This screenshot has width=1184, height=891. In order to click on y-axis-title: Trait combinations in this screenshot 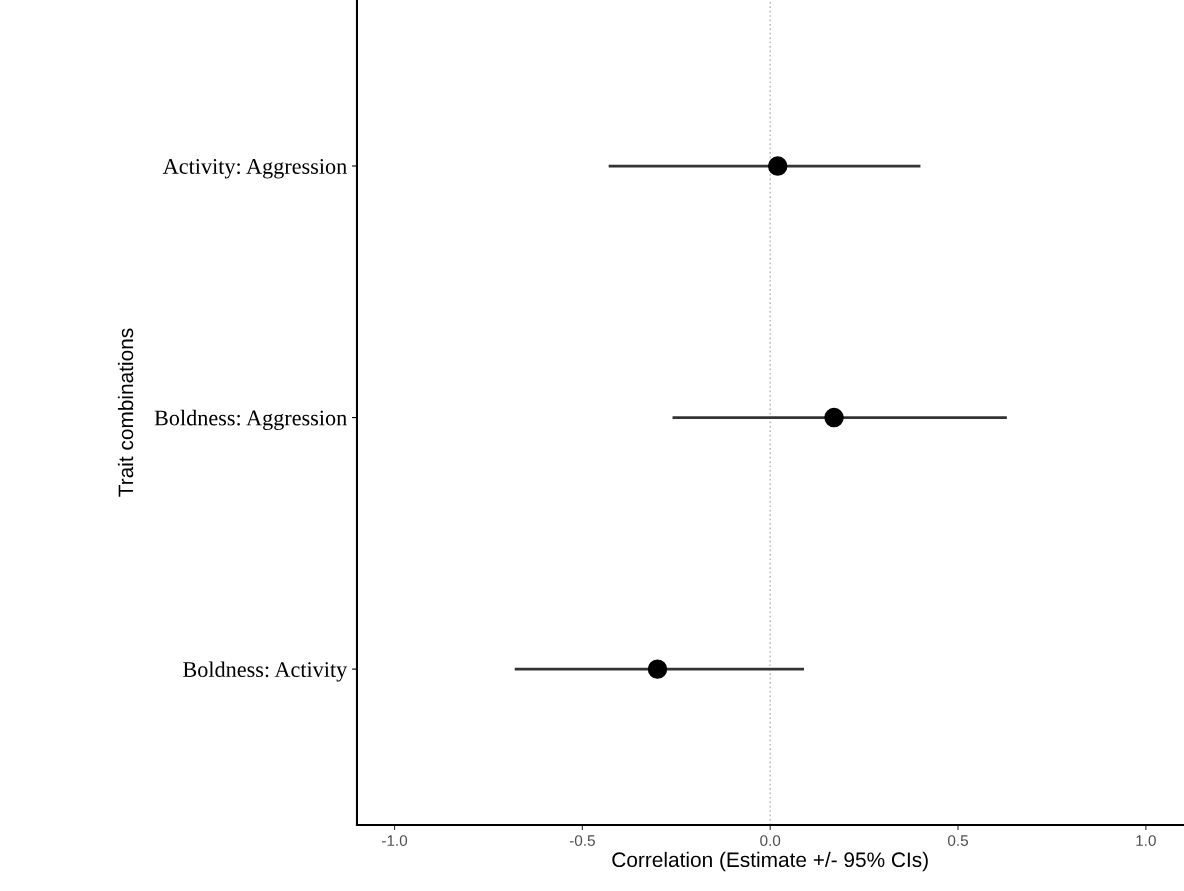, I will do `click(125, 412)`.